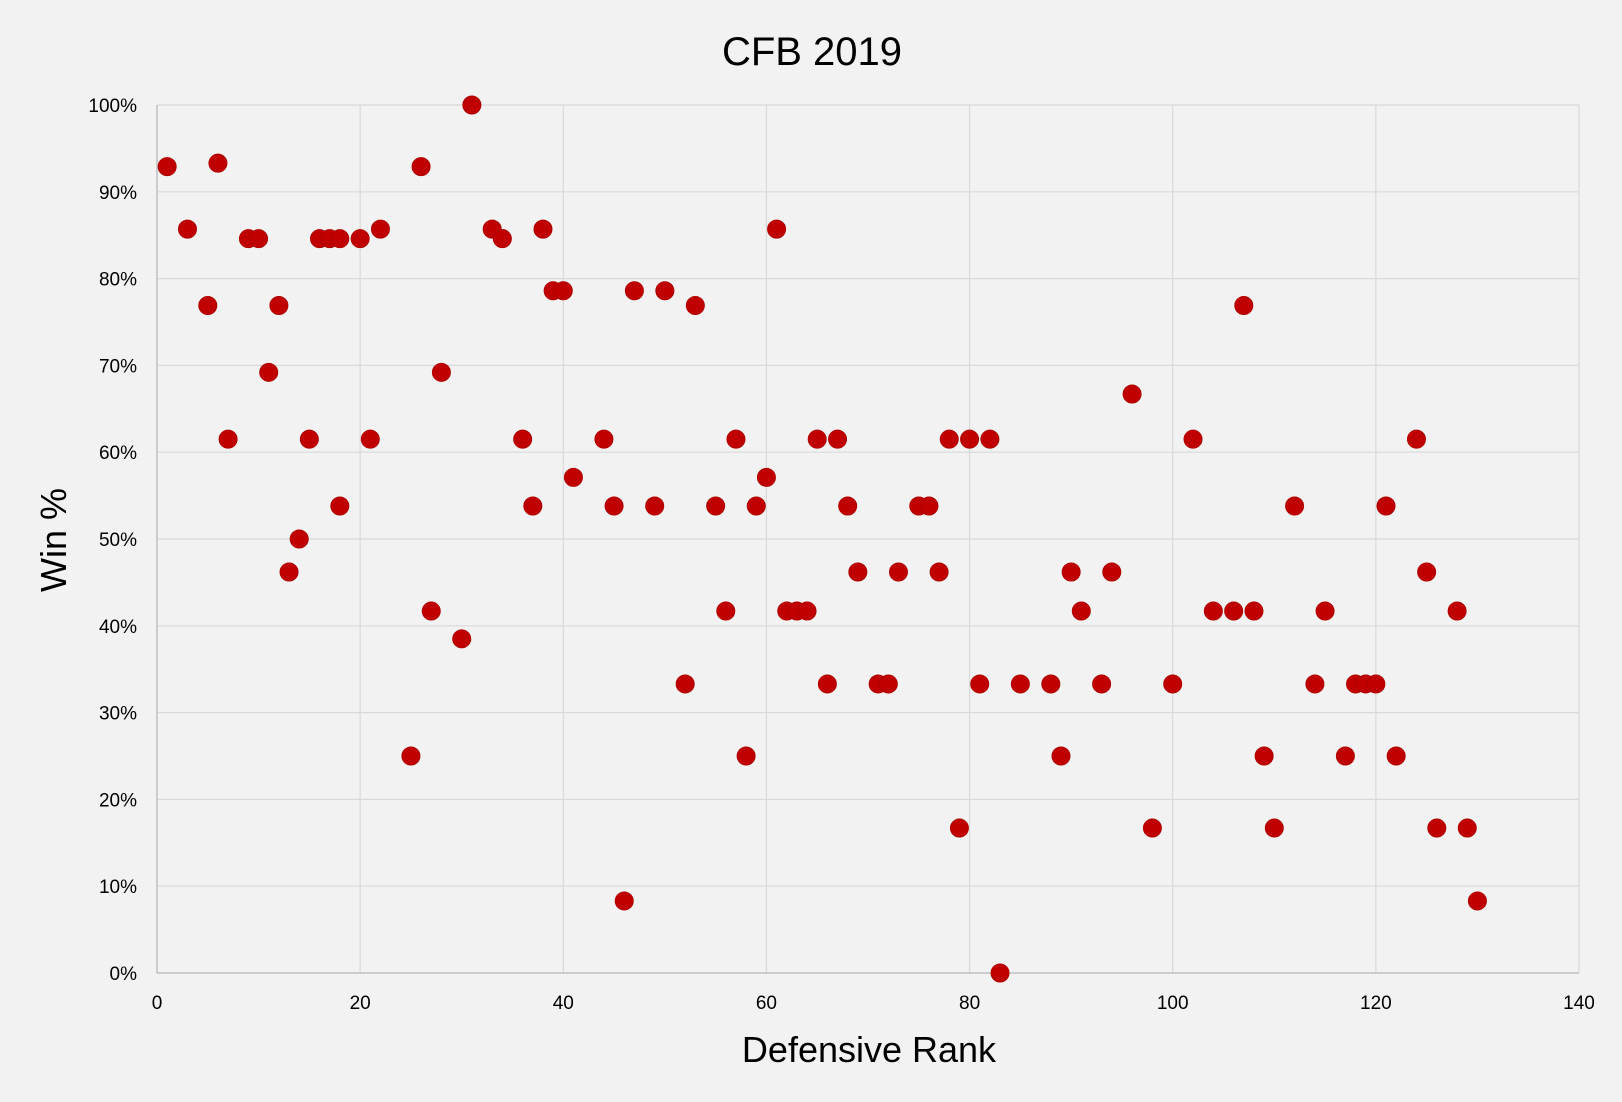 This screenshot has width=1622, height=1102. I want to click on y-tick-labels: 0% 10% 20% 30% 40% 50% 60% 70% 80% 90% 100%, so click(112, 540).